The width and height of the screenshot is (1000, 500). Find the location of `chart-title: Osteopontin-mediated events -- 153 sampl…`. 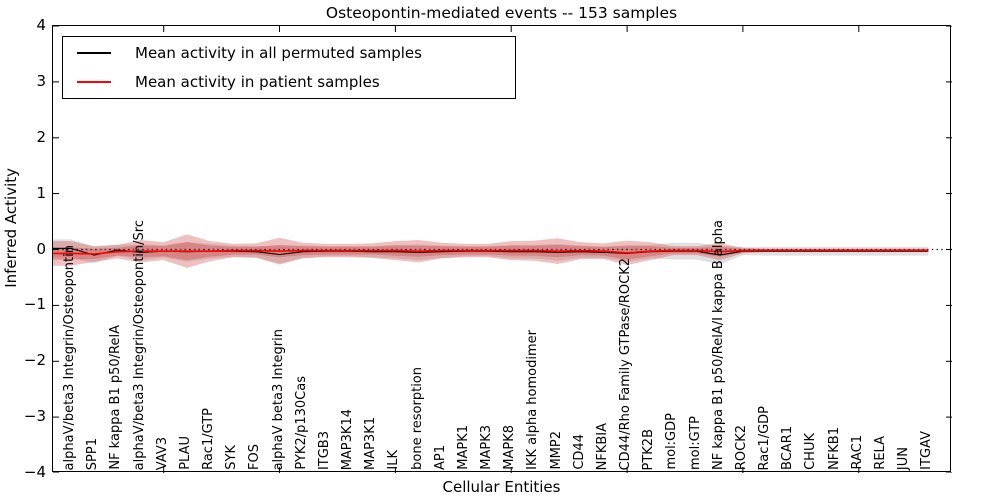

chart-title: Osteopontin-mediated events -- 153 sampl… is located at coordinates (501, 13).